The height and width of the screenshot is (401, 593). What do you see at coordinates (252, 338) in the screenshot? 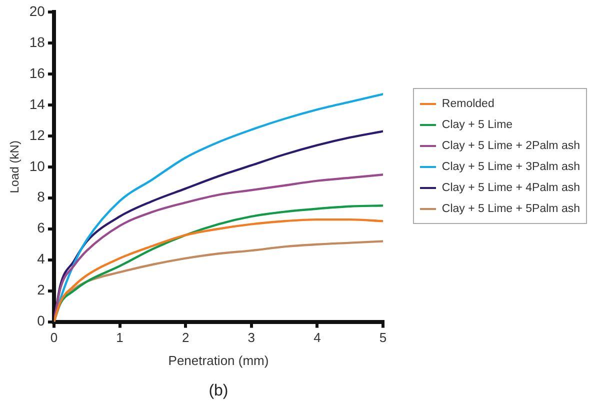
I see `x-tick-label: 3` at bounding box center [252, 338].